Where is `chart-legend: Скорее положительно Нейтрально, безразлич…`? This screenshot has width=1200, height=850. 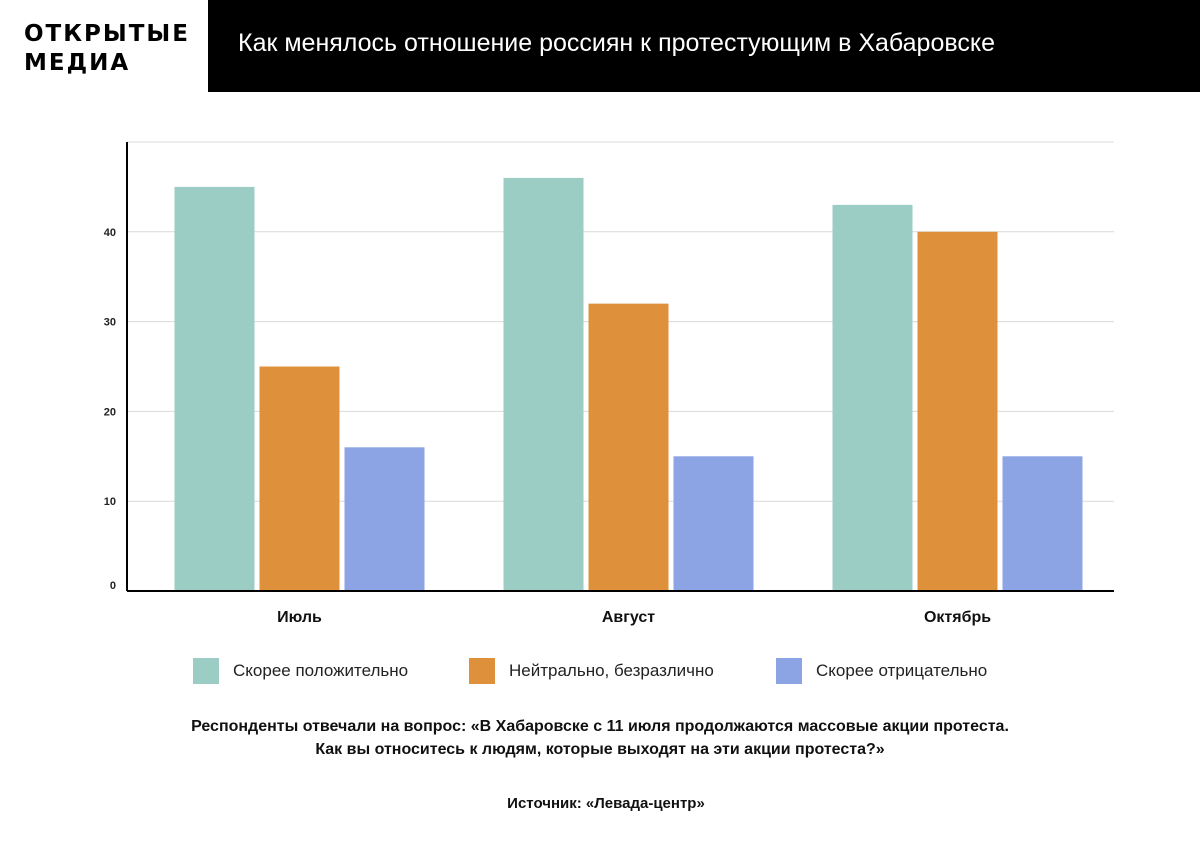 chart-legend: Скорее положительно Нейтрально, безразлич… is located at coordinates (600, 671).